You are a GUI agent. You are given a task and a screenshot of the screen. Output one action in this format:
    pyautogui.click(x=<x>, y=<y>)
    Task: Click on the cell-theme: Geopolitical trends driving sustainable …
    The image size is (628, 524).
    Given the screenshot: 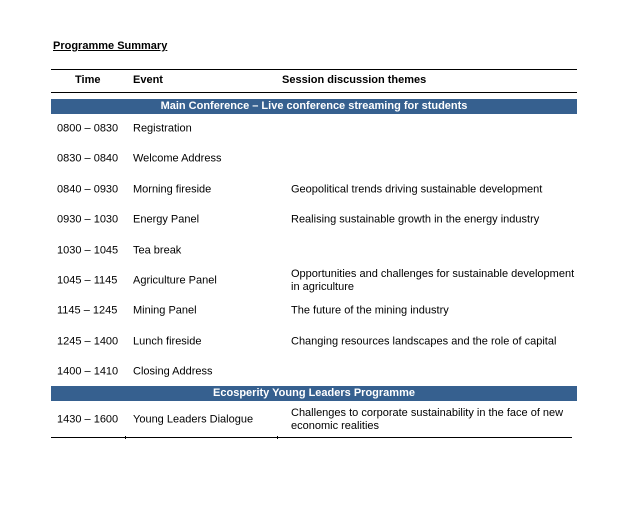 What is the action you would take?
    pyautogui.click(x=417, y=189)
    